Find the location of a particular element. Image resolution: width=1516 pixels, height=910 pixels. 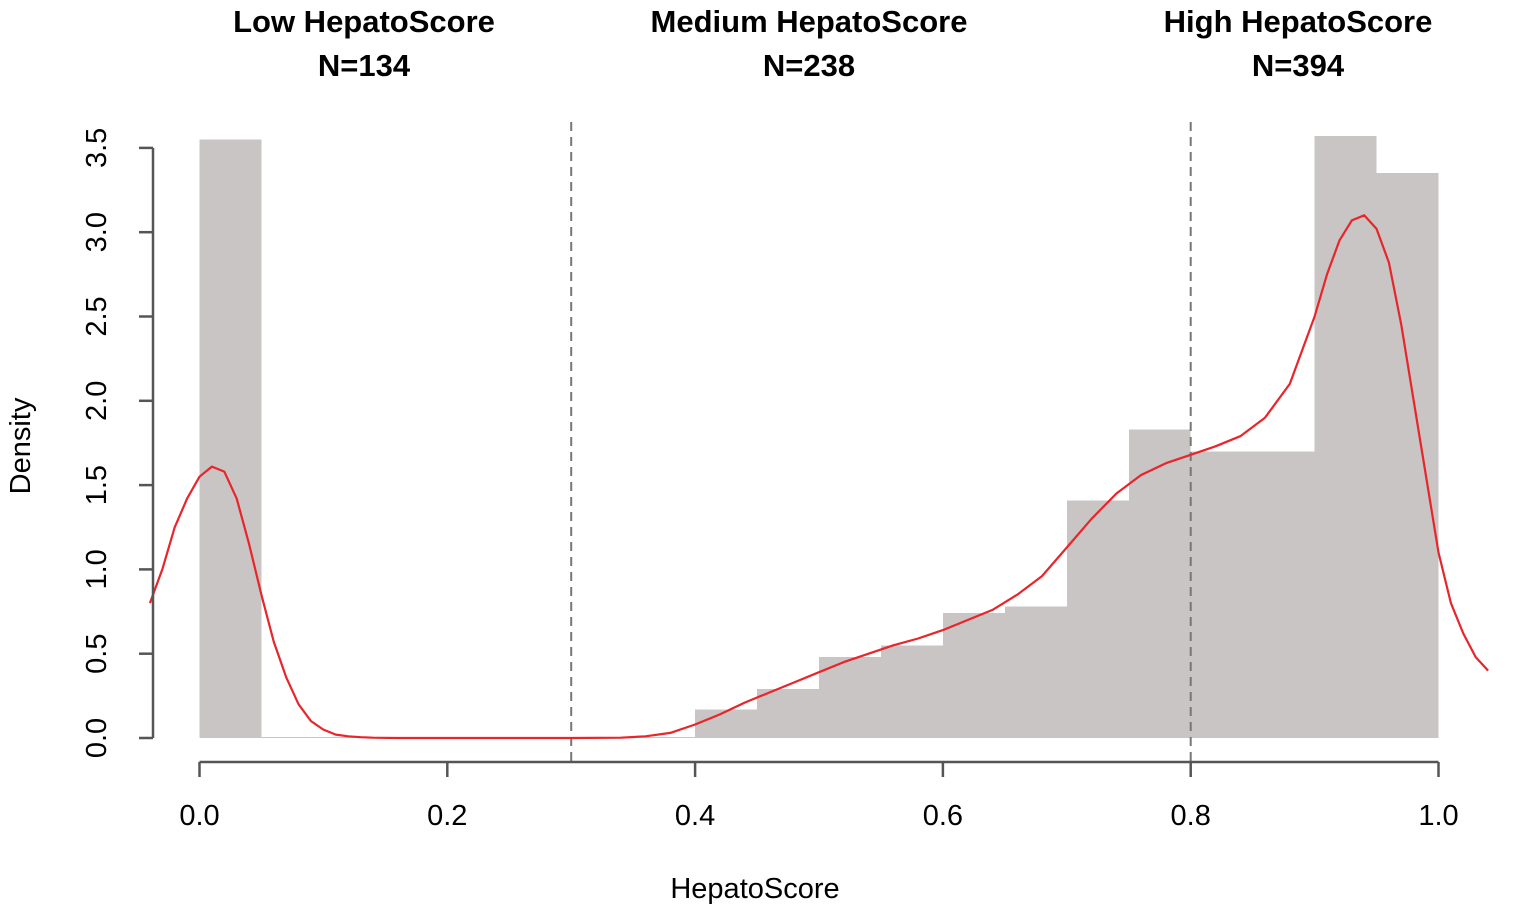

y-axis: 0.0 0.5 1.0 1.5 2.0 2.5 3.0 3.5 is located at coordinates (118, 443).